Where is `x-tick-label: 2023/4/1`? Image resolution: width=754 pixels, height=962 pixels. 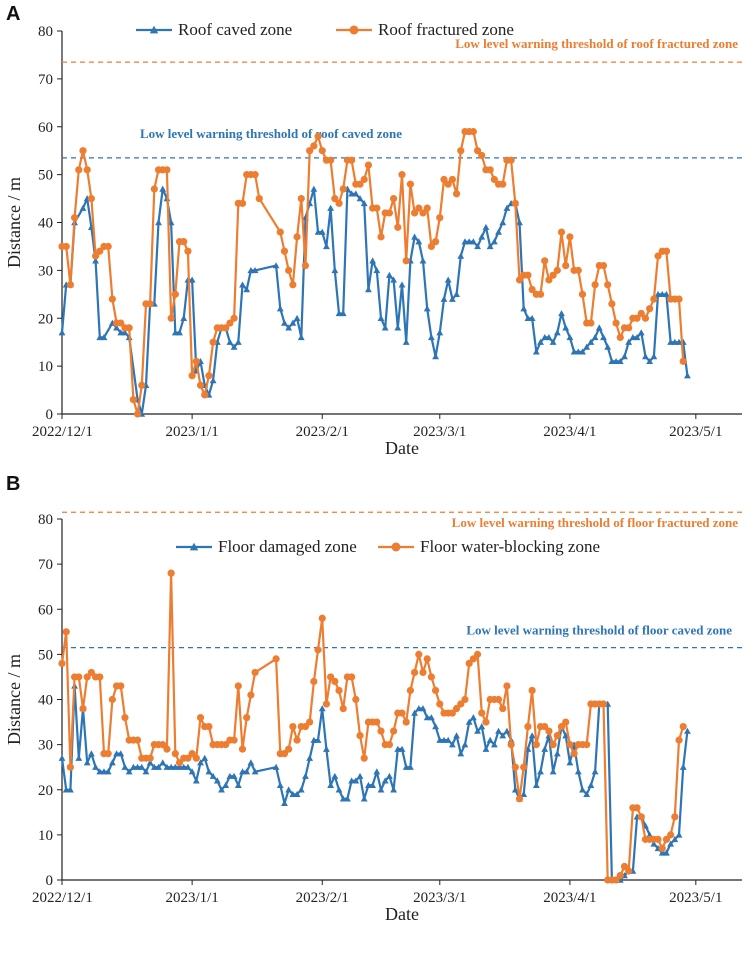 x-tick-label: 2023/4/1 is located at coordinates (569, 432).